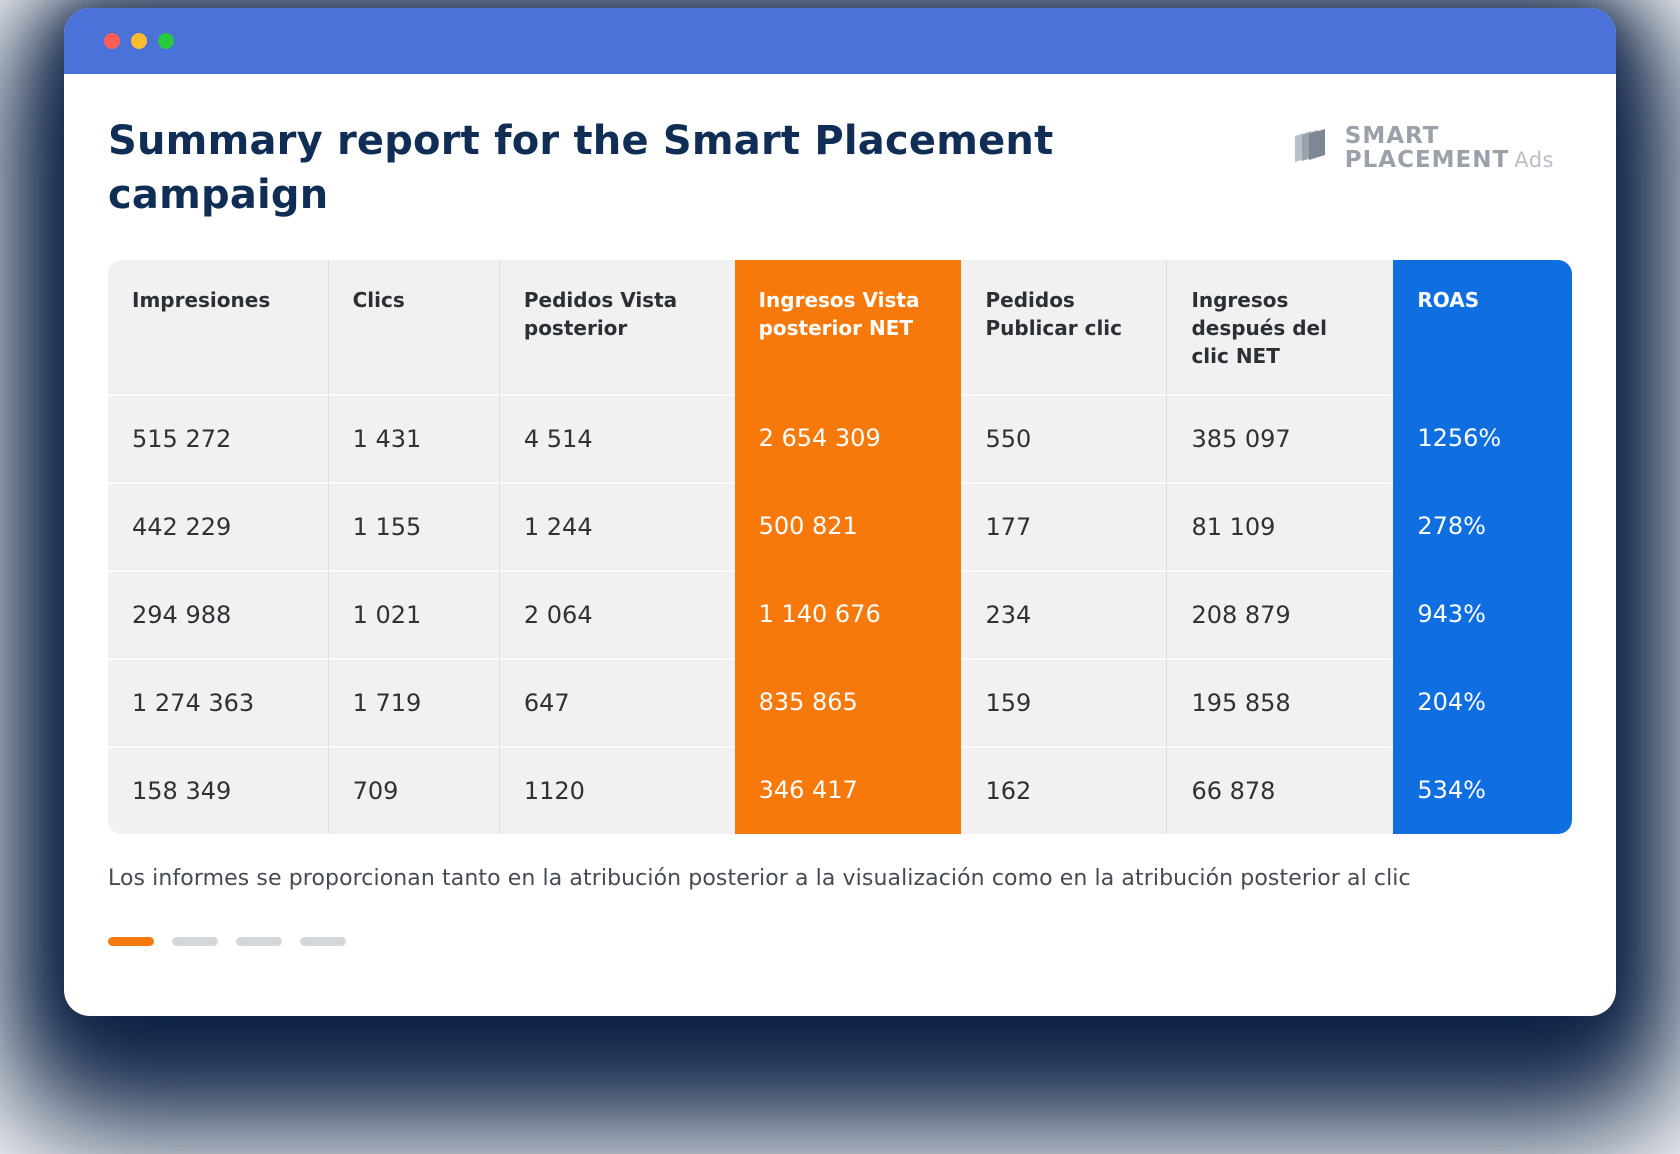 The image size is (1680, 1154). Describe the element at coordinates (413, 702) in the screenshot. I see `table-cell: 1 719` at that location.